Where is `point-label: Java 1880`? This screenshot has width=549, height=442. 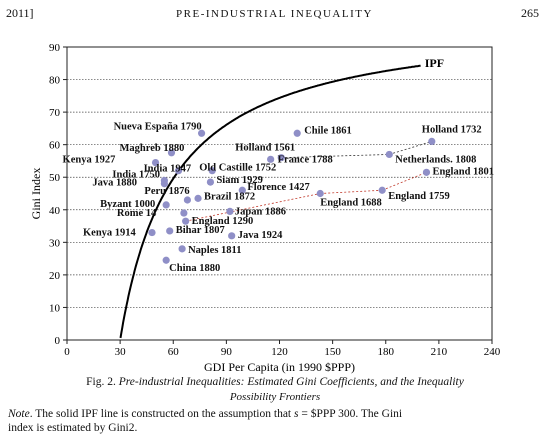
point-label: Java 1880 is located at coordinates (114, 183).